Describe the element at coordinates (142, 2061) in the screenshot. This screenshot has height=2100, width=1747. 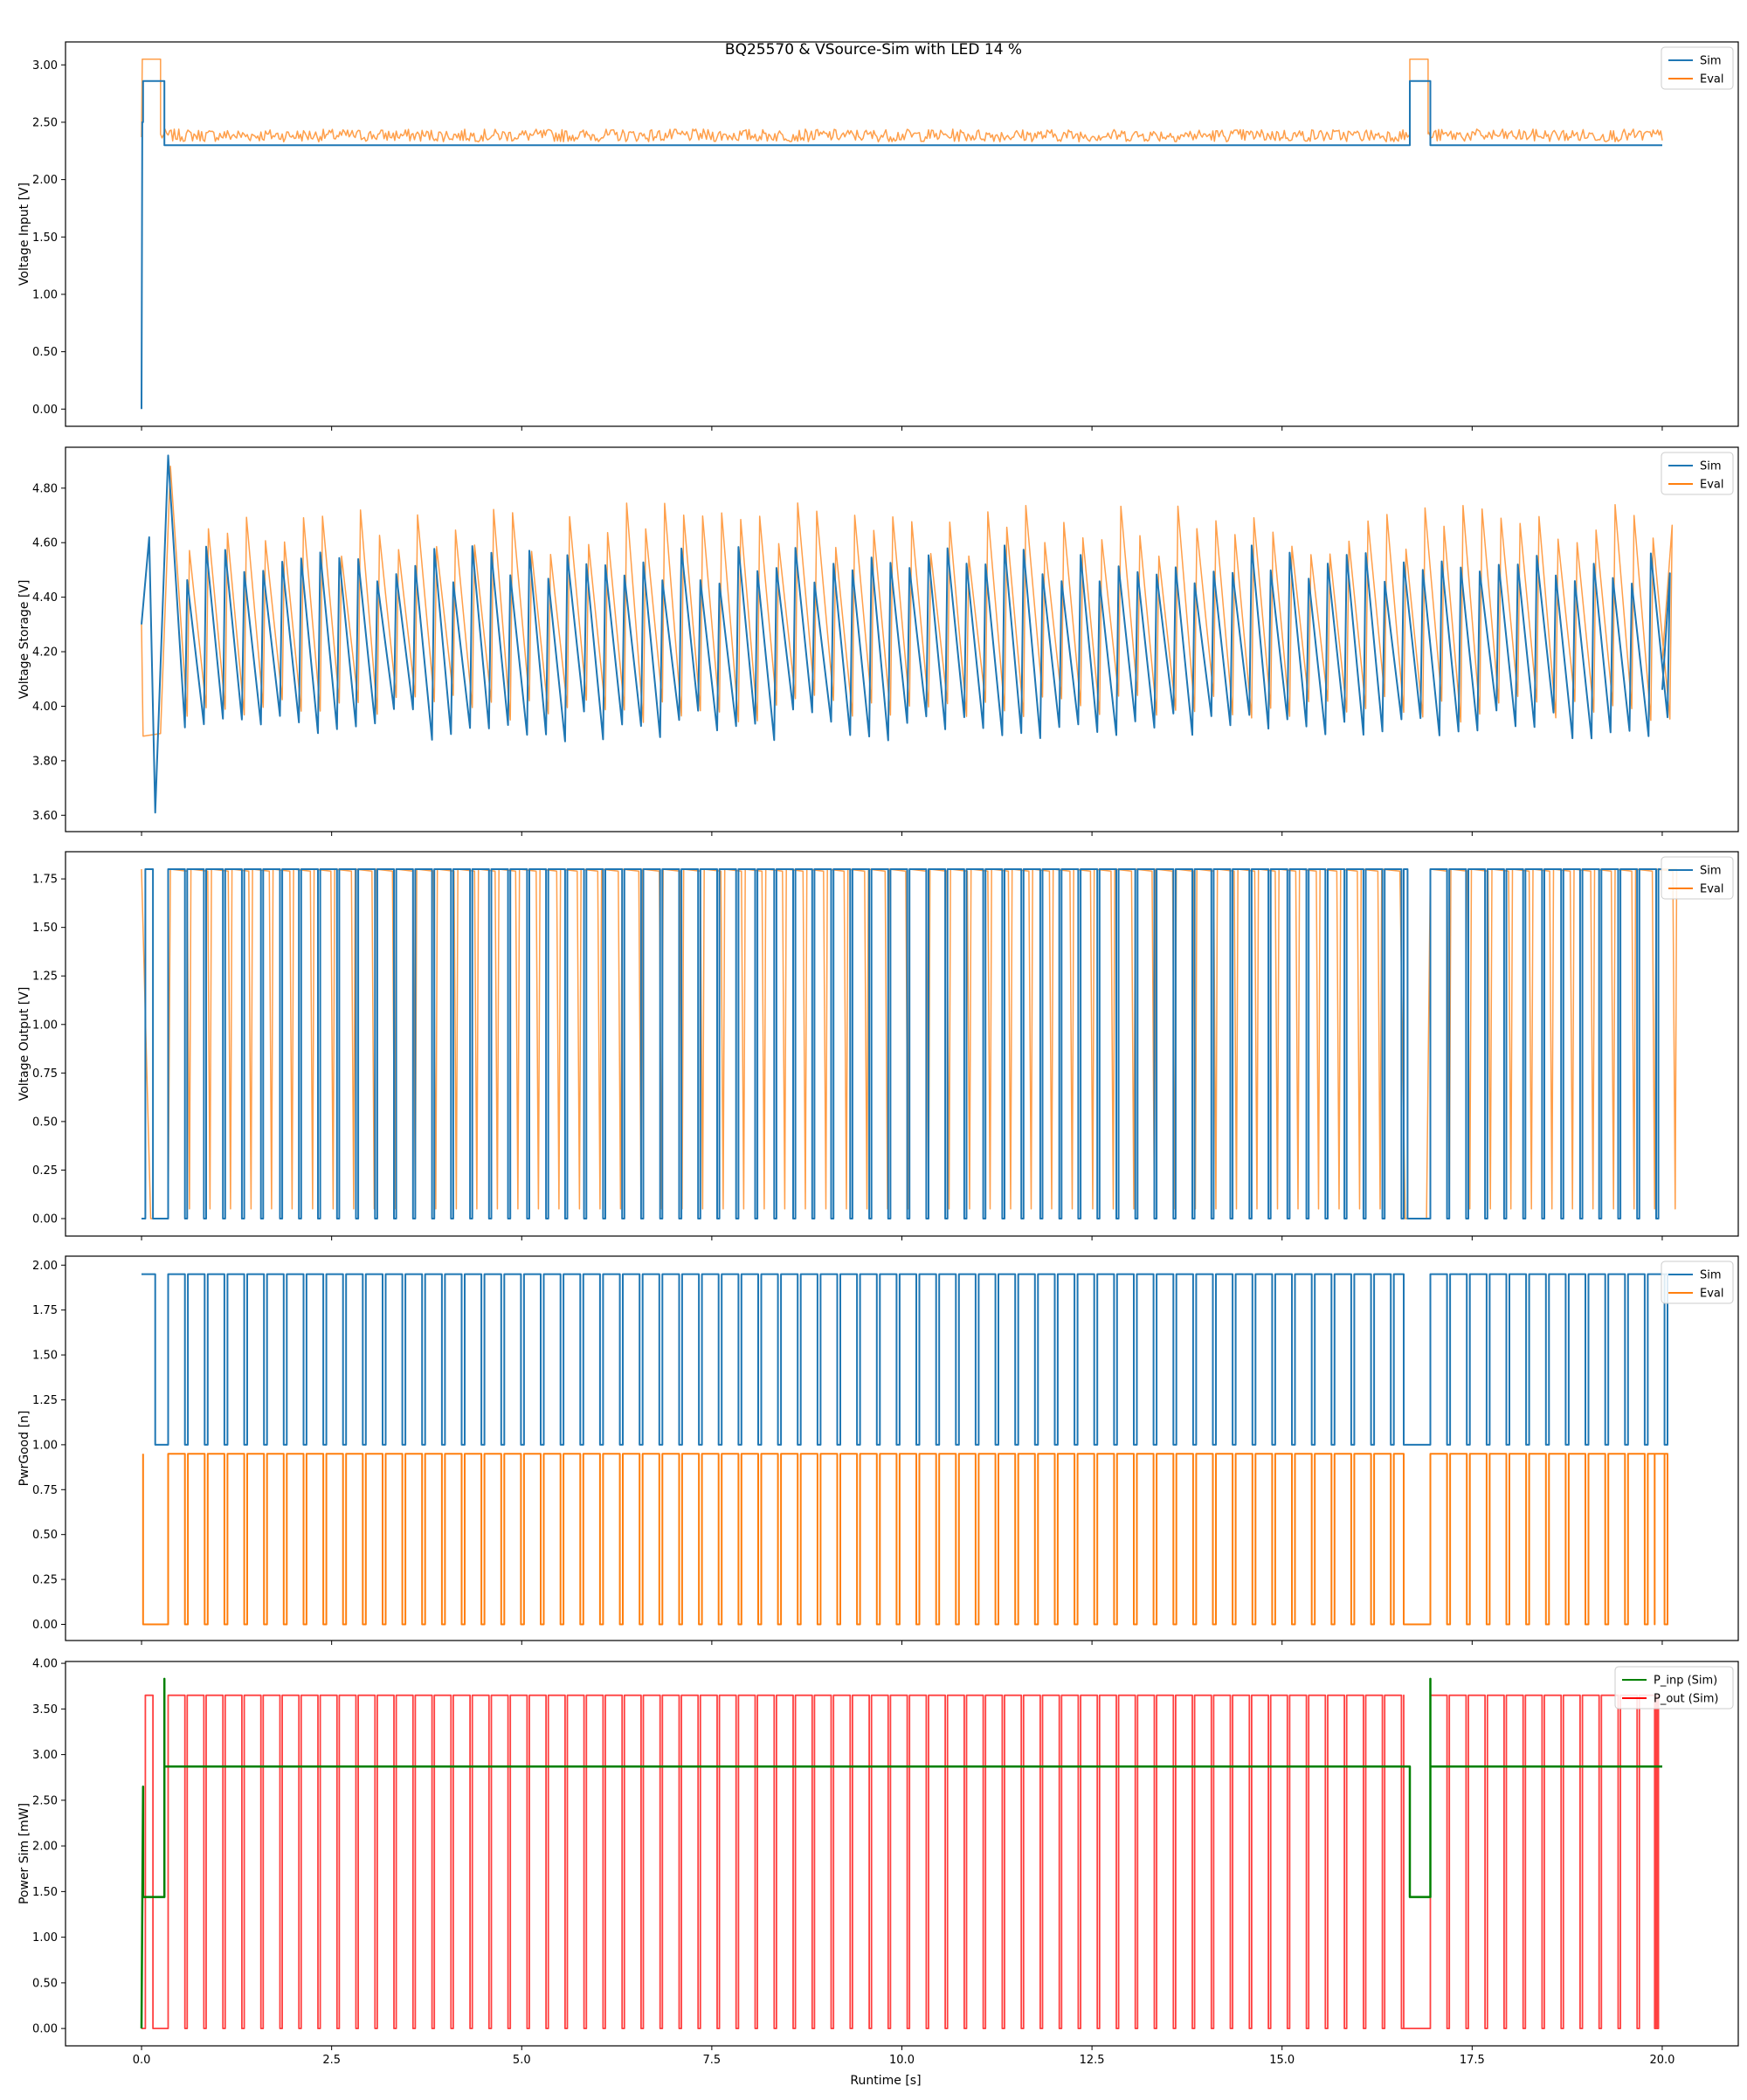
I see `x-tick-label: 0.0` at that location.